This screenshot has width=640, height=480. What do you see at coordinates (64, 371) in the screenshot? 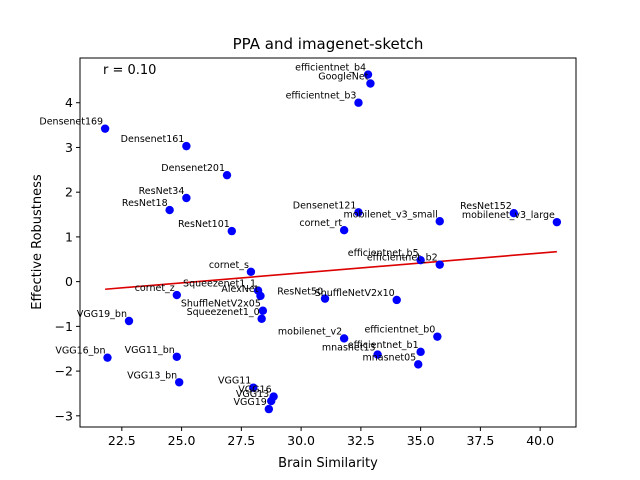
I see `y-tick-label: −2` at bounding box center [64, 371].